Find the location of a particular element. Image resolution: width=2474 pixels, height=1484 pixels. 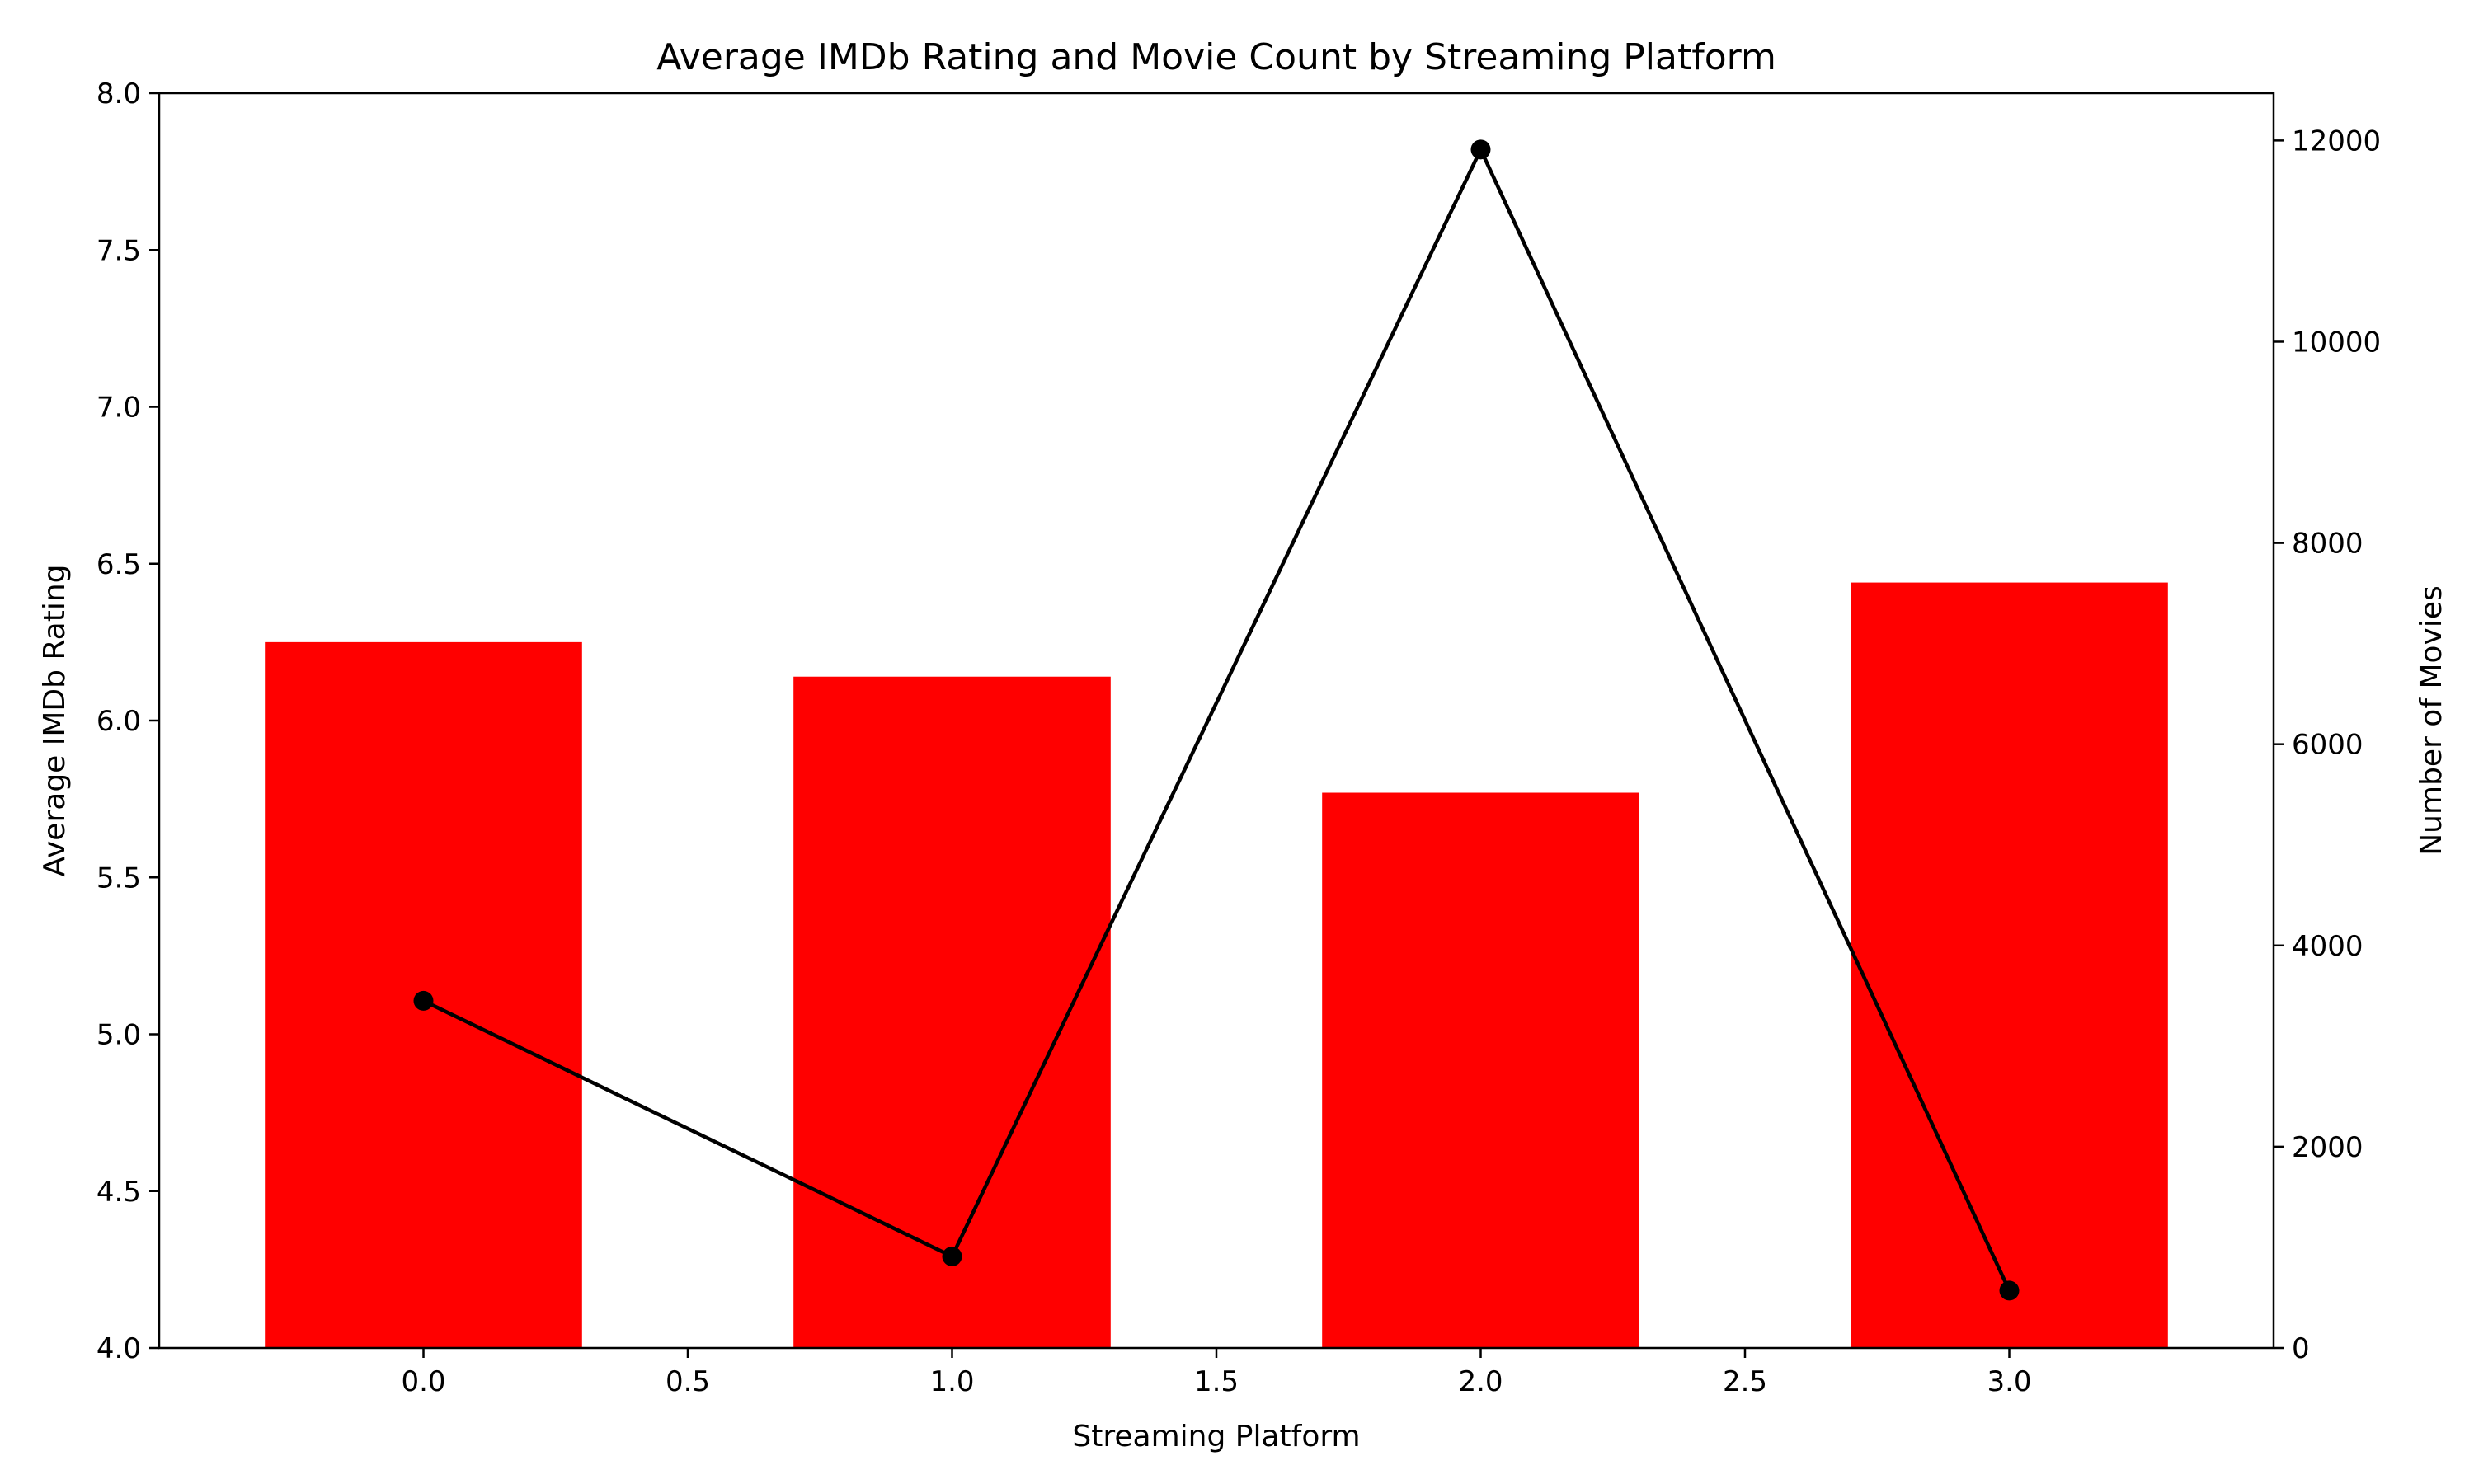

x-tick-label-3: 1.5 is located at coordinates (1216, 1381).